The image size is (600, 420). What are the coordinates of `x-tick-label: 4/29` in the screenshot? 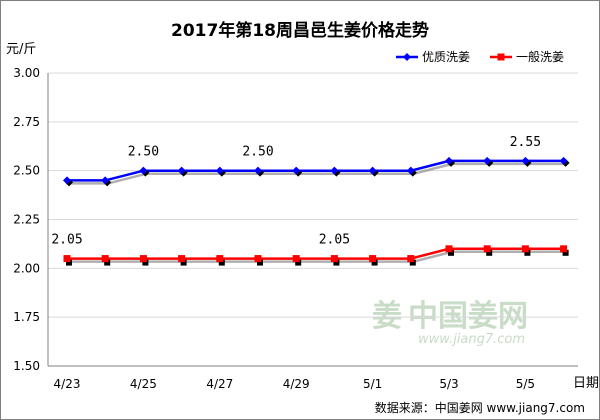 It's located at (296, 384).